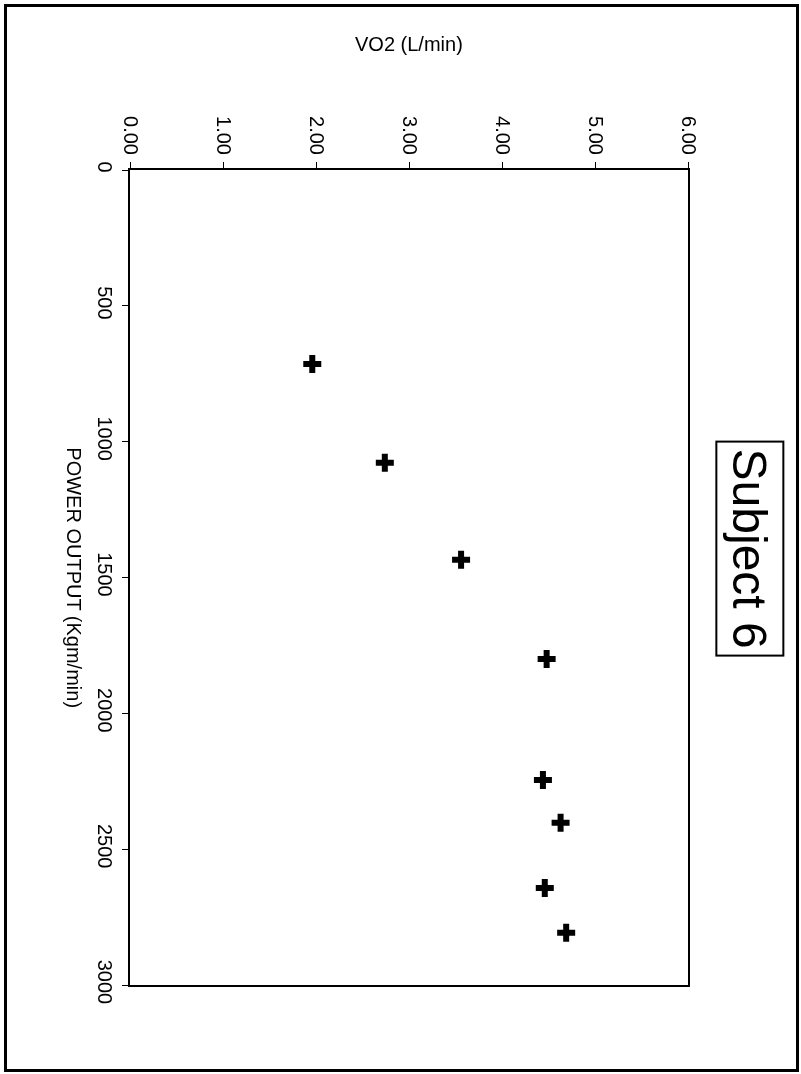 This screenshot has width=801, height=1074. I want to click on y-tick-label: 500, so click(105, 303).